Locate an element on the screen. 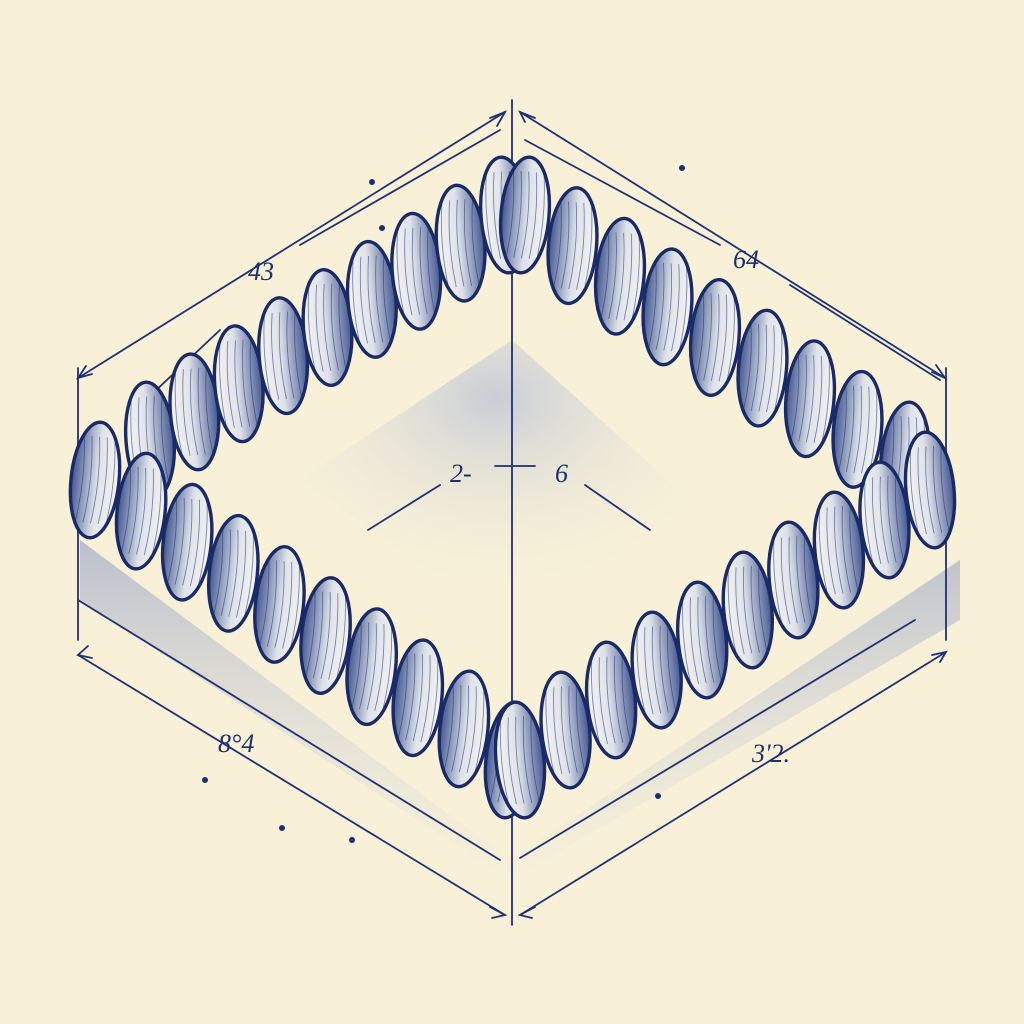 The height and width of the screenshot is (1024, 1024). dim-label-bottom-left: 8°4 is located at coordinates (236, 743).